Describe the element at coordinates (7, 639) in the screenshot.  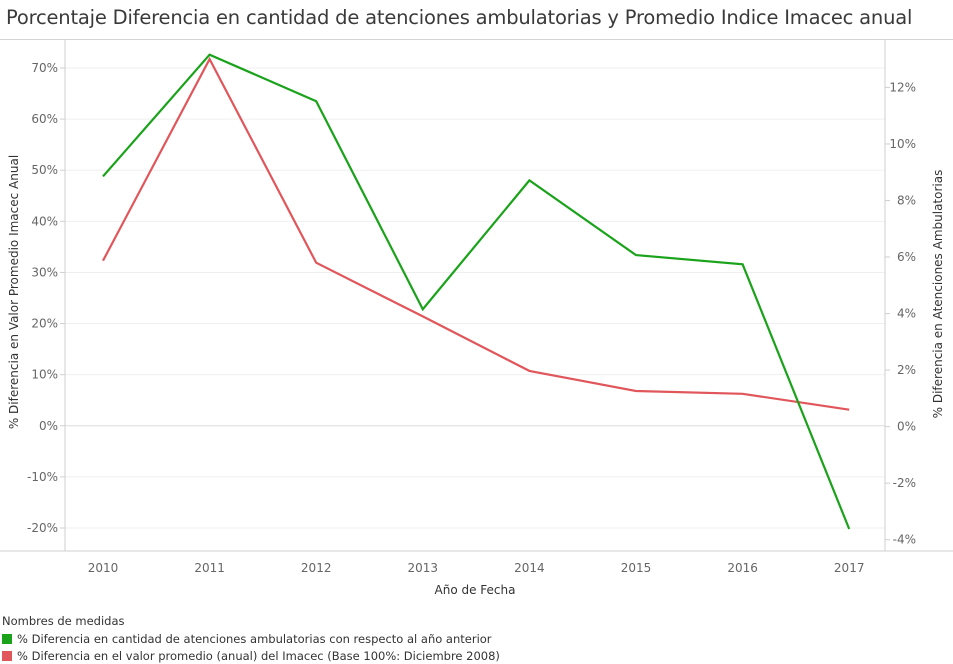
I see `legend-swatch-ambulatorias` at that location.